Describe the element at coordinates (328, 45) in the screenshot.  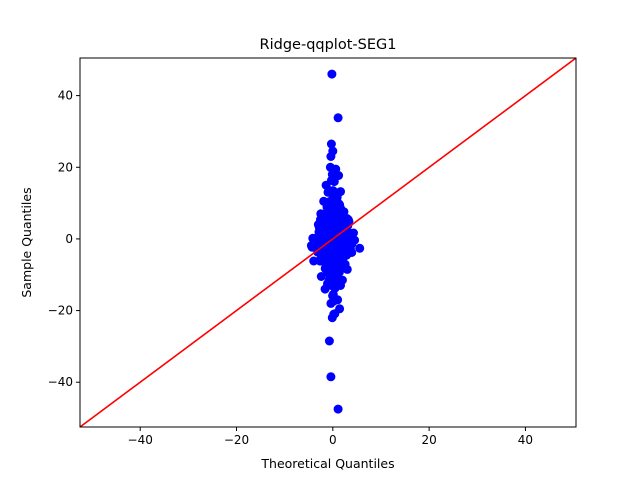
I see `chart-title: Ridge-qqplot-SEG1` at that location.